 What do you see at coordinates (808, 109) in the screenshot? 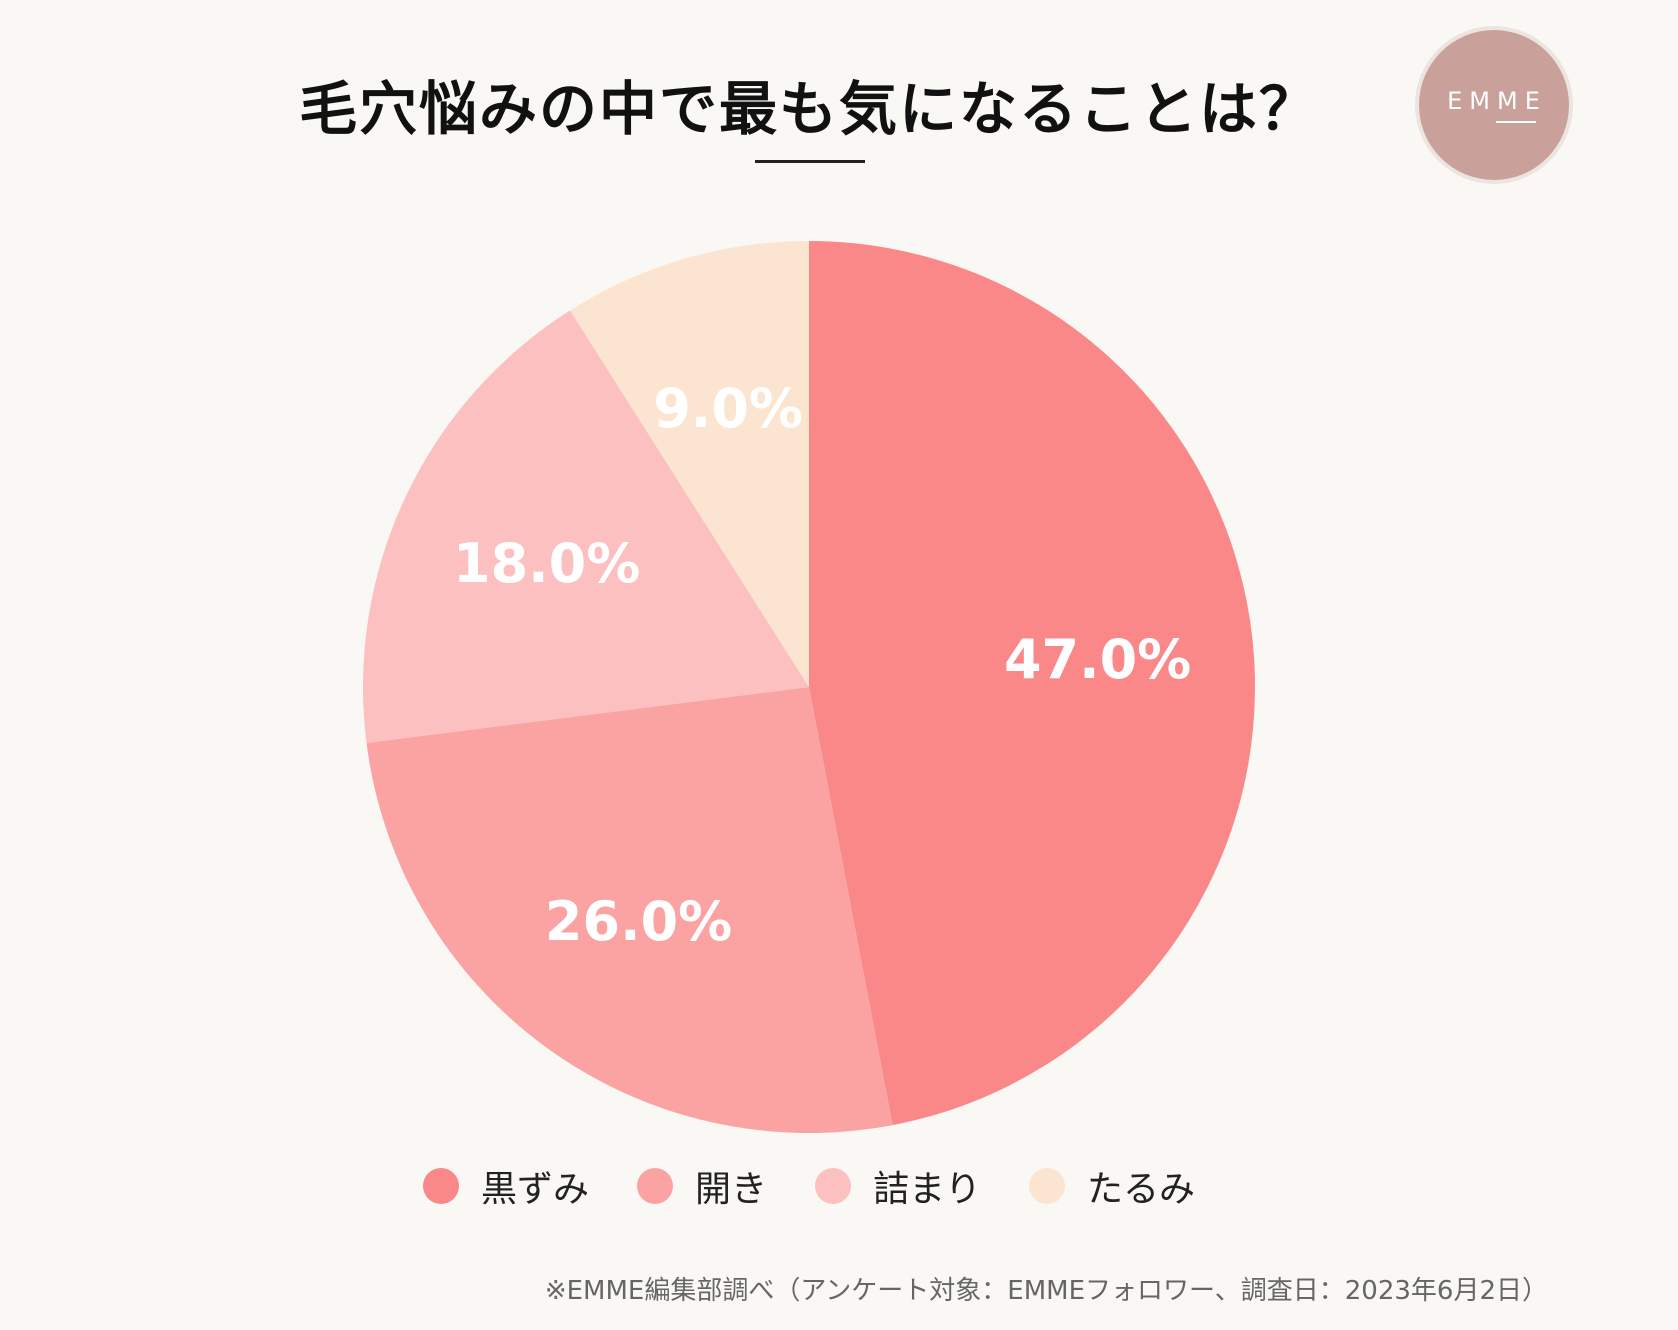
I see `chart-title: 毛穴悩みの中で最も気になることは？` at bounding box center [808, 109].